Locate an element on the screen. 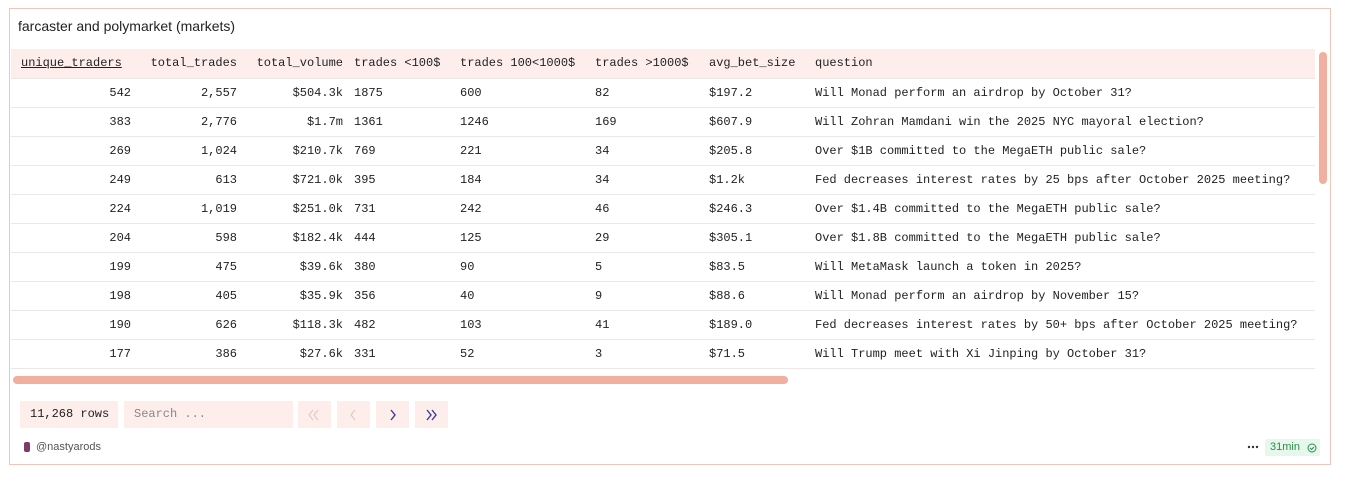 The width and height of the screenshot is (1348, 484). table-cell: 769 is located at coordinates (365, 151).